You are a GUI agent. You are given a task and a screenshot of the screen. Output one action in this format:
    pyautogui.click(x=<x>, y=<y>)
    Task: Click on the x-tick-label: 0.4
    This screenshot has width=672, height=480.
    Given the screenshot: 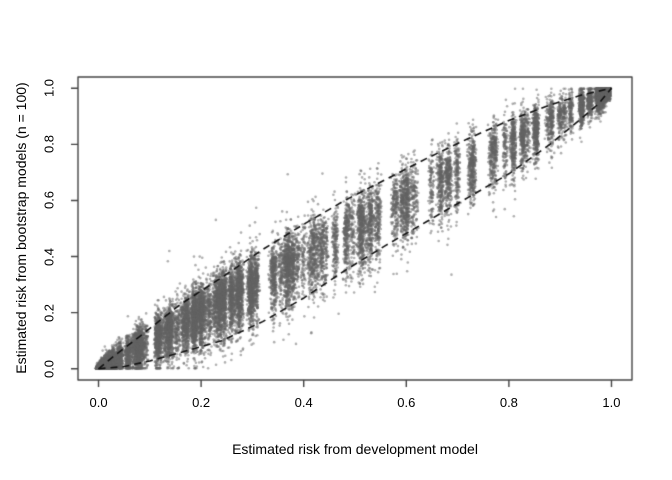 What is the action you would take?
    pyautogui.click(x=303, y=402)
    